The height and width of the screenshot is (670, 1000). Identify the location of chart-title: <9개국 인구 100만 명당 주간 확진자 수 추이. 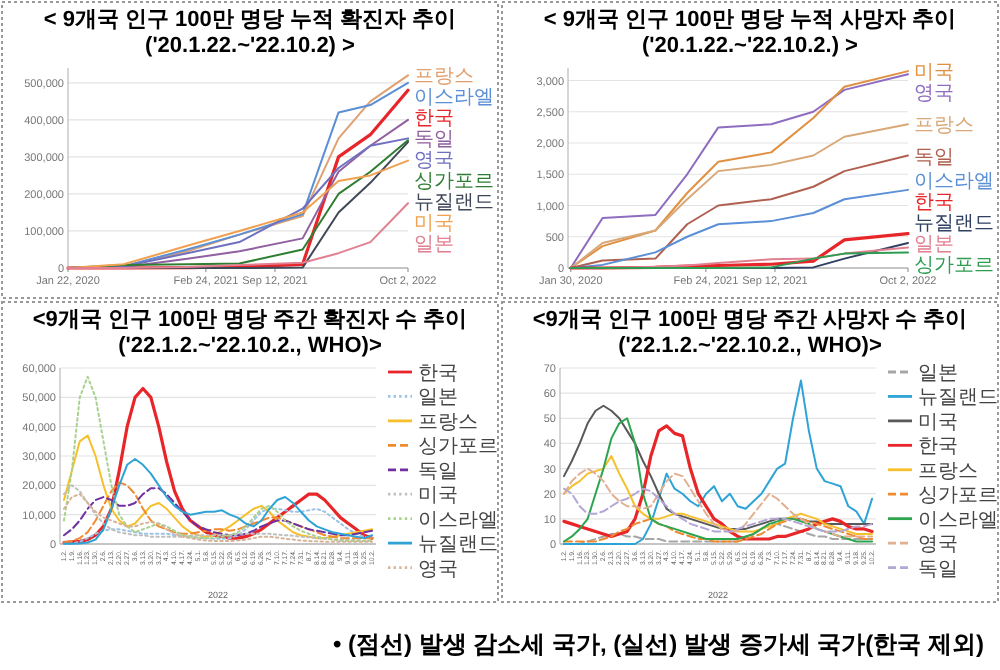
(250, 320).